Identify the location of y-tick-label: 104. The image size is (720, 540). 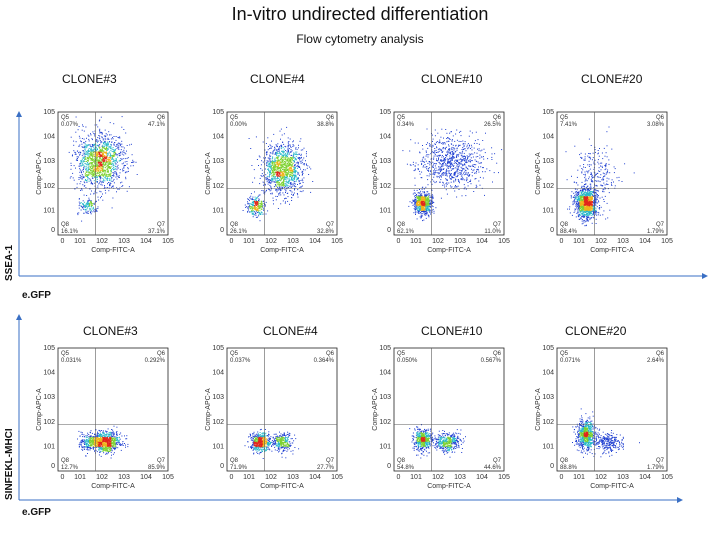
(218, 137).